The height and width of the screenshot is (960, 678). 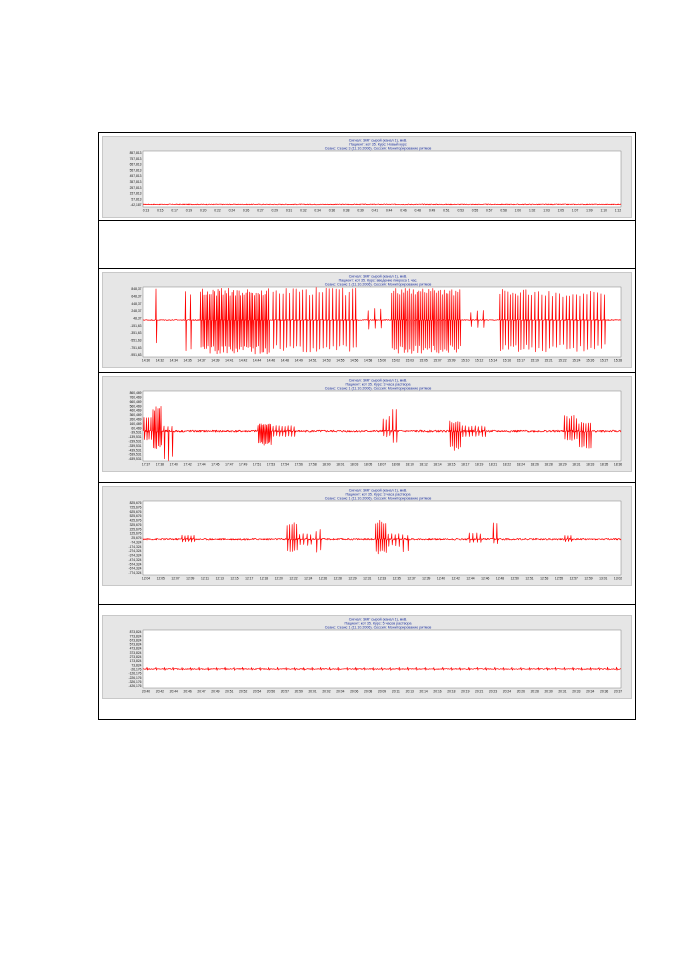 What do you see at coordinates (576, 361) in the screenshot?
I see `x-tick-label: 15:24` at bounding box center [576, 361].